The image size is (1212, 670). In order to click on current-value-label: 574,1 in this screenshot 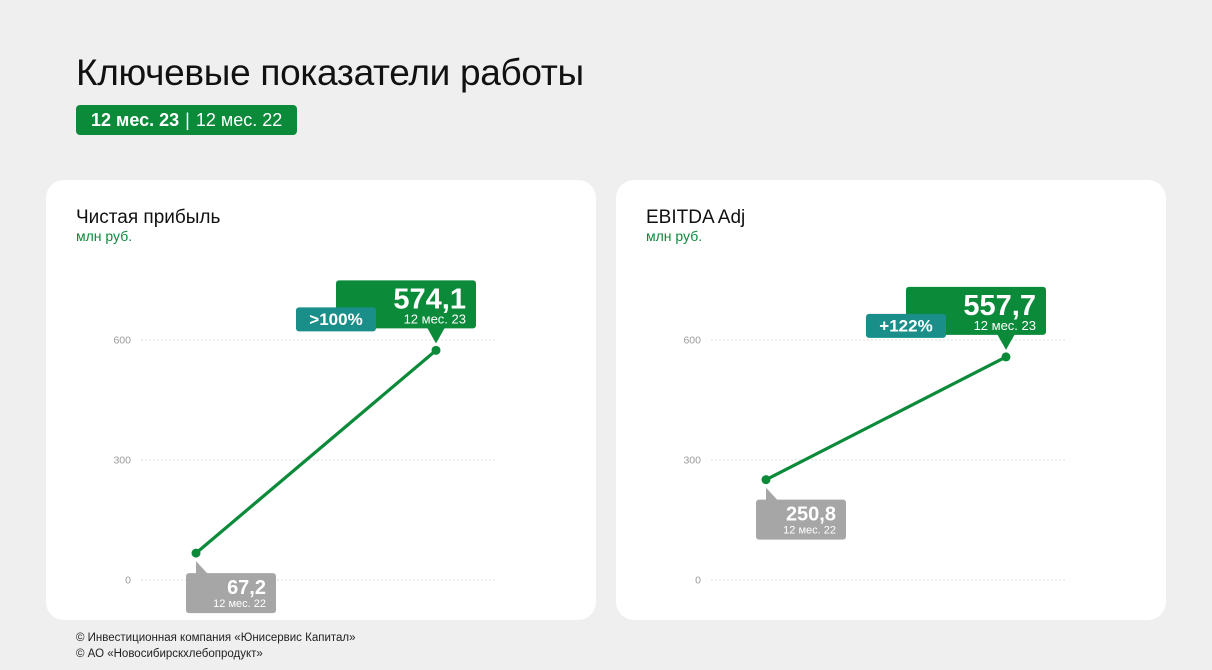, I will do `click(429, 299)`.